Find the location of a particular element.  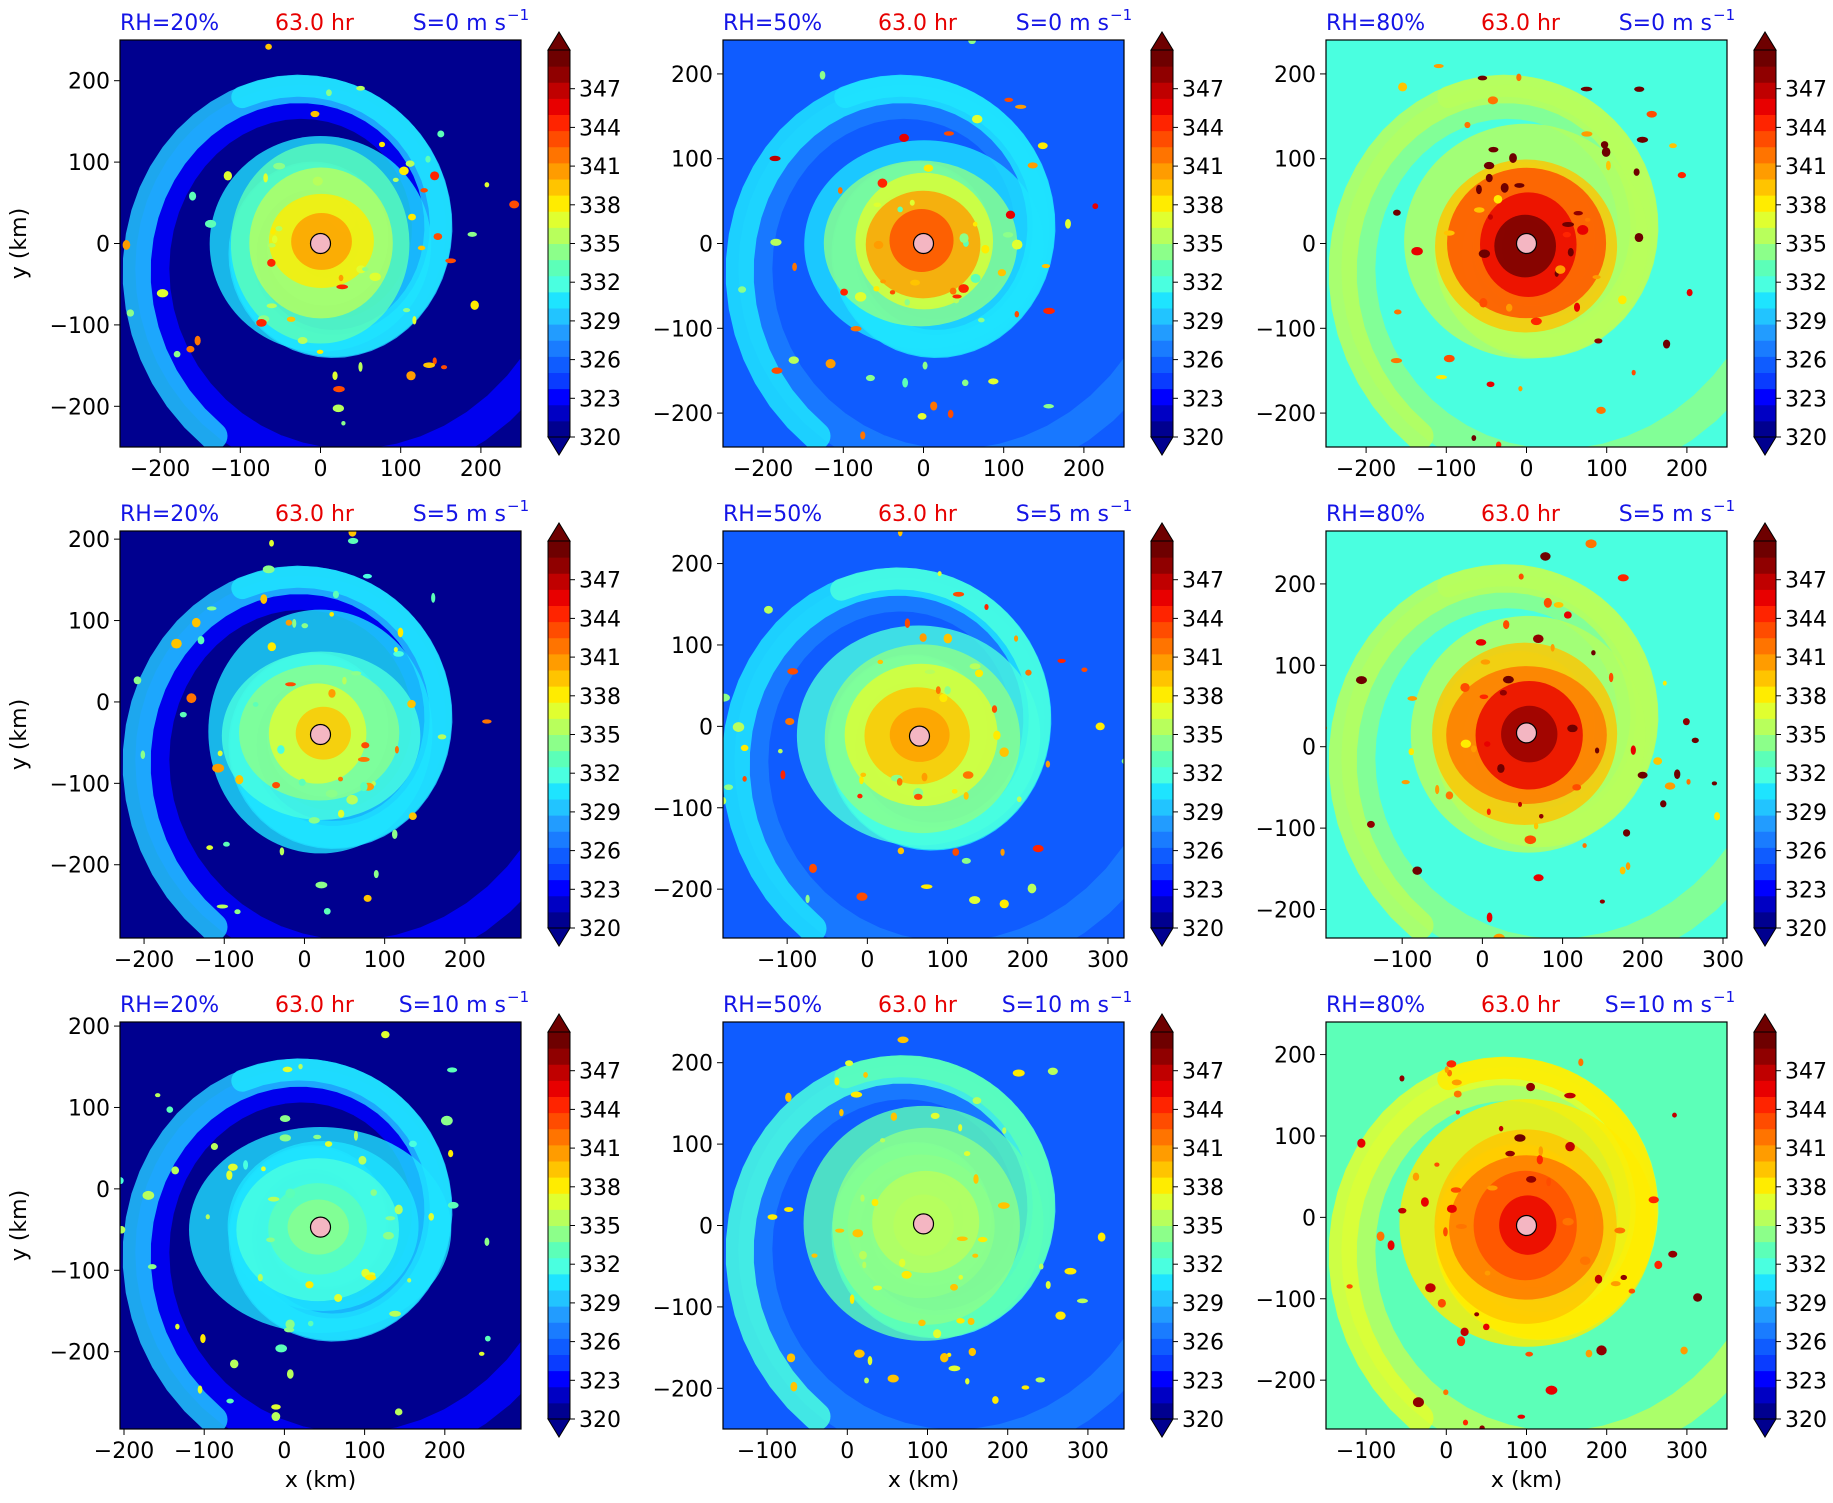

y-tick-label: −200 is located at coordinates (80, 407).